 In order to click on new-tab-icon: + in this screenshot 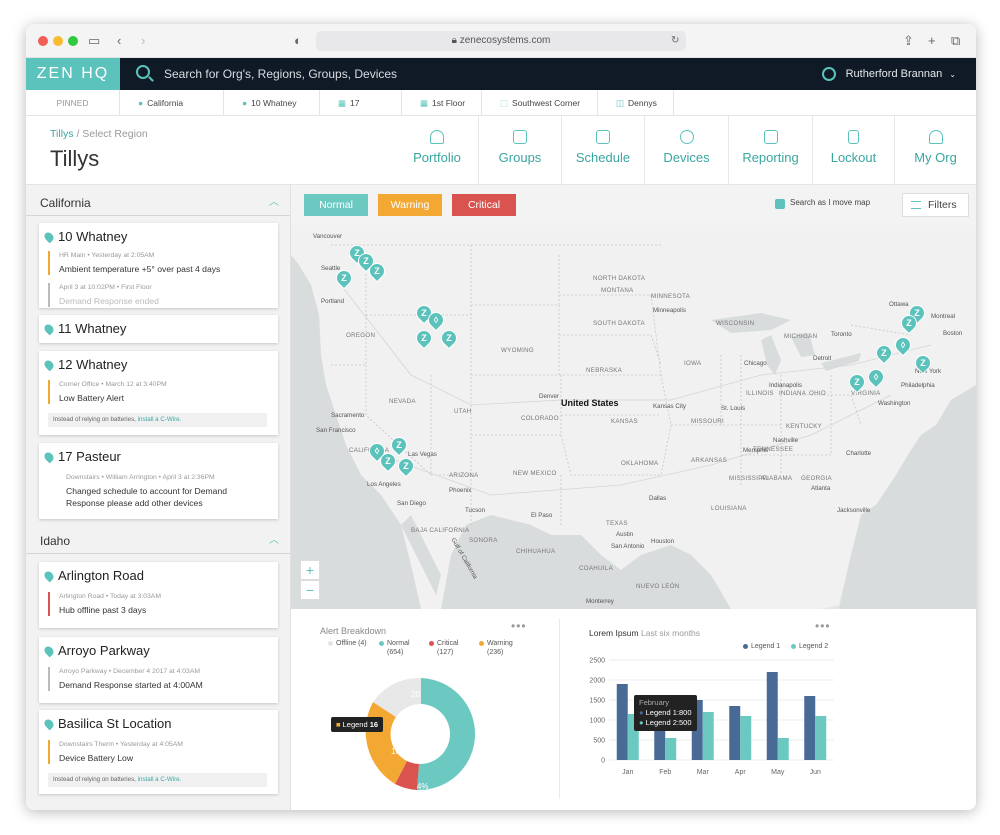, I will do `click(932, 40)`.